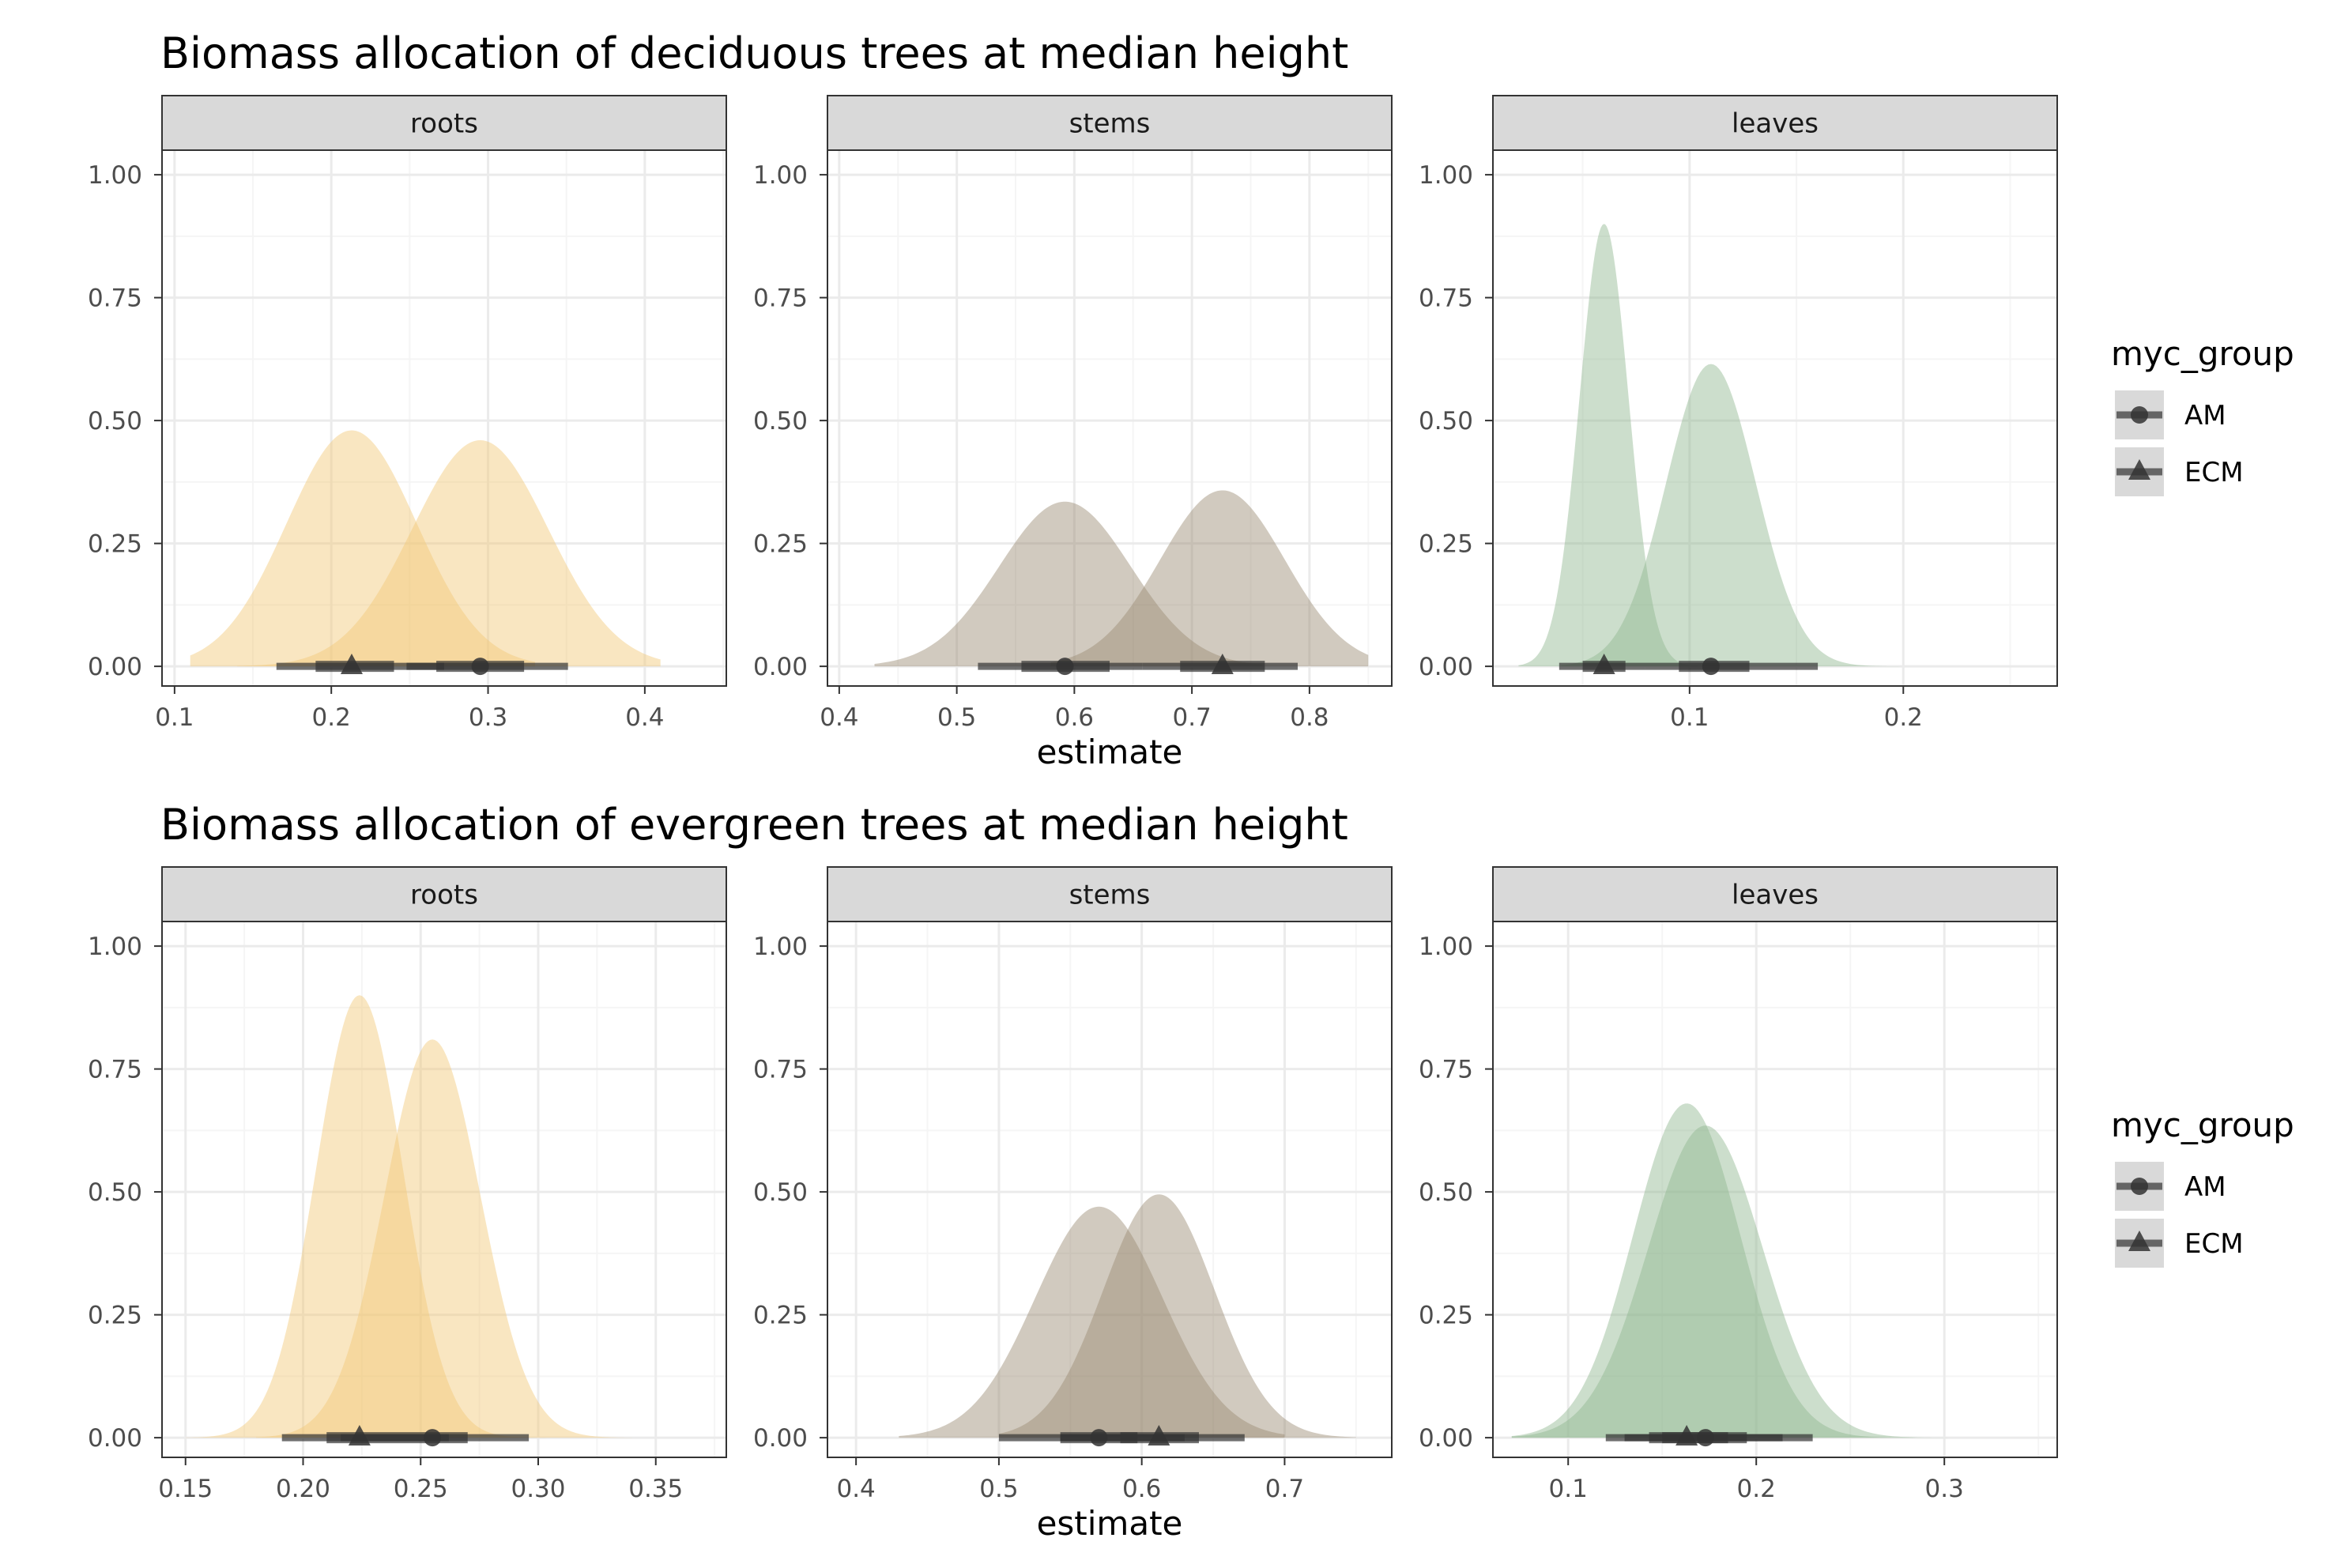 The image size is (2352, 1568). Describe the element at coordinates (303, 1489) in the screenshot. I see `x-tick-label: 0.20` at that location.